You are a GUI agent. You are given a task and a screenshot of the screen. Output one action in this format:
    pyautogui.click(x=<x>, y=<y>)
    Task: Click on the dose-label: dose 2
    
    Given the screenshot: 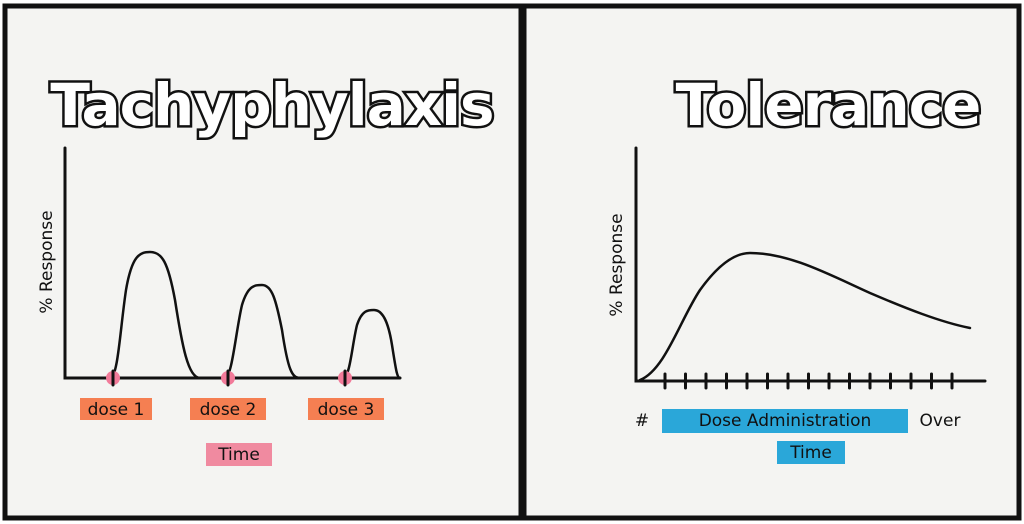 What is the action you would take?
    pyautogui.click(x=228, y=410)
    